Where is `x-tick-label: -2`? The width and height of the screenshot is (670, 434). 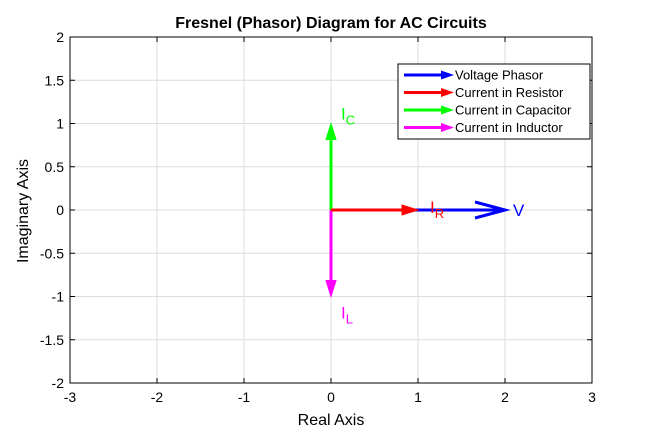 x-tick-label: -2 is located at coordinates (157, 397).